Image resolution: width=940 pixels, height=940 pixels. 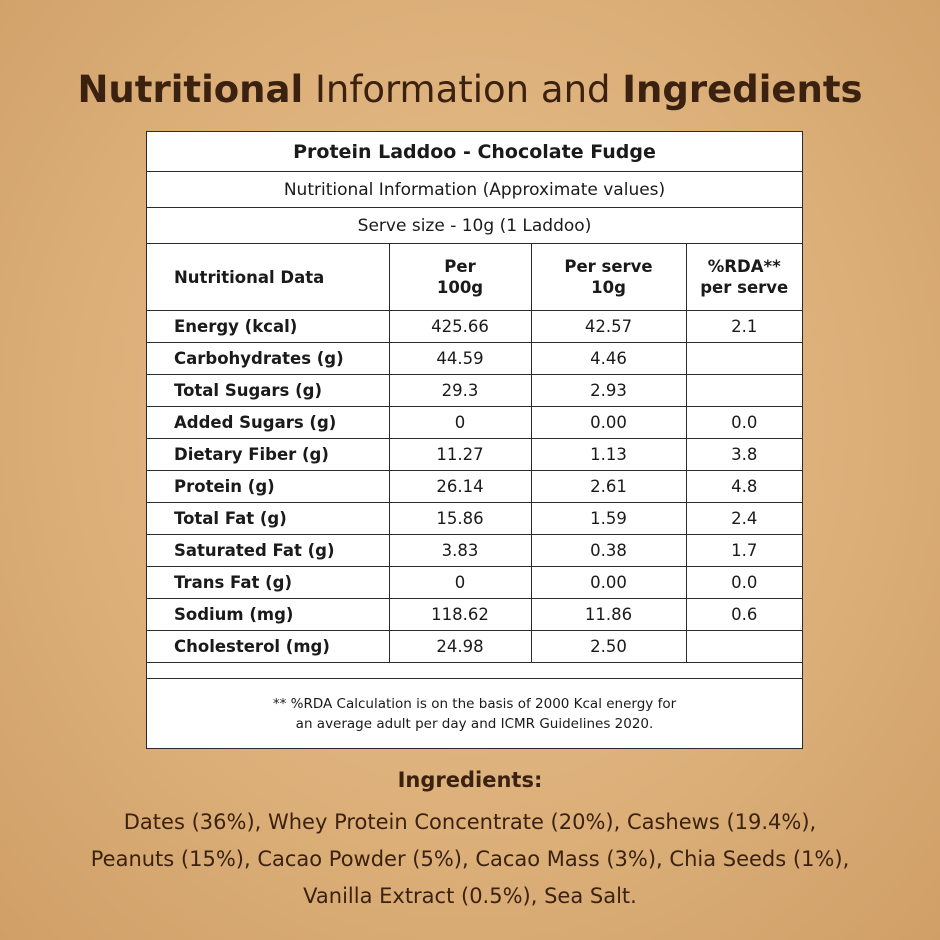 What do you see at coordinates (460, 266) in the screenshot?
I see `col-header-per: Per` at bounding box center [460, 266].